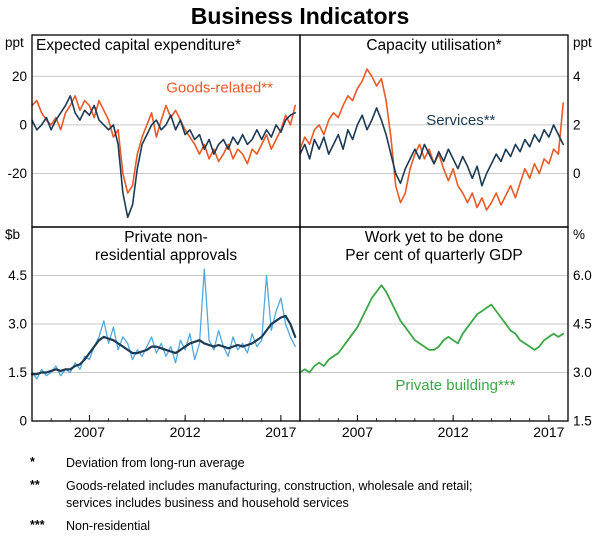 Image resolution: width=600 pixels, height=543 pixels. I want to click on footnote-1-text: Deviation from long-run average, so click(155, 463).